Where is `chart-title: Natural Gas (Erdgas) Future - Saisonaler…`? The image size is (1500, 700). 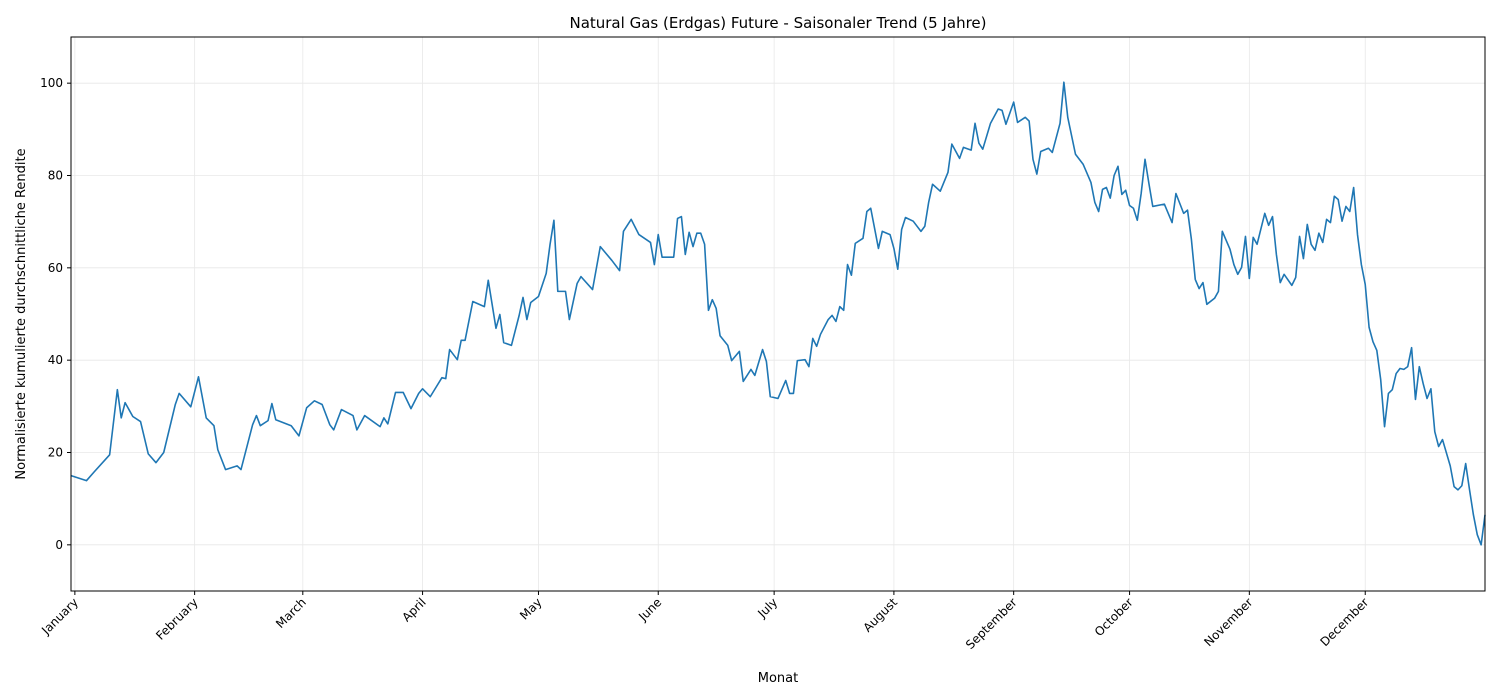 chart-title: Natural Gas (Erdgas) Future - Saisonaler… is located at coordinates (777, 23).